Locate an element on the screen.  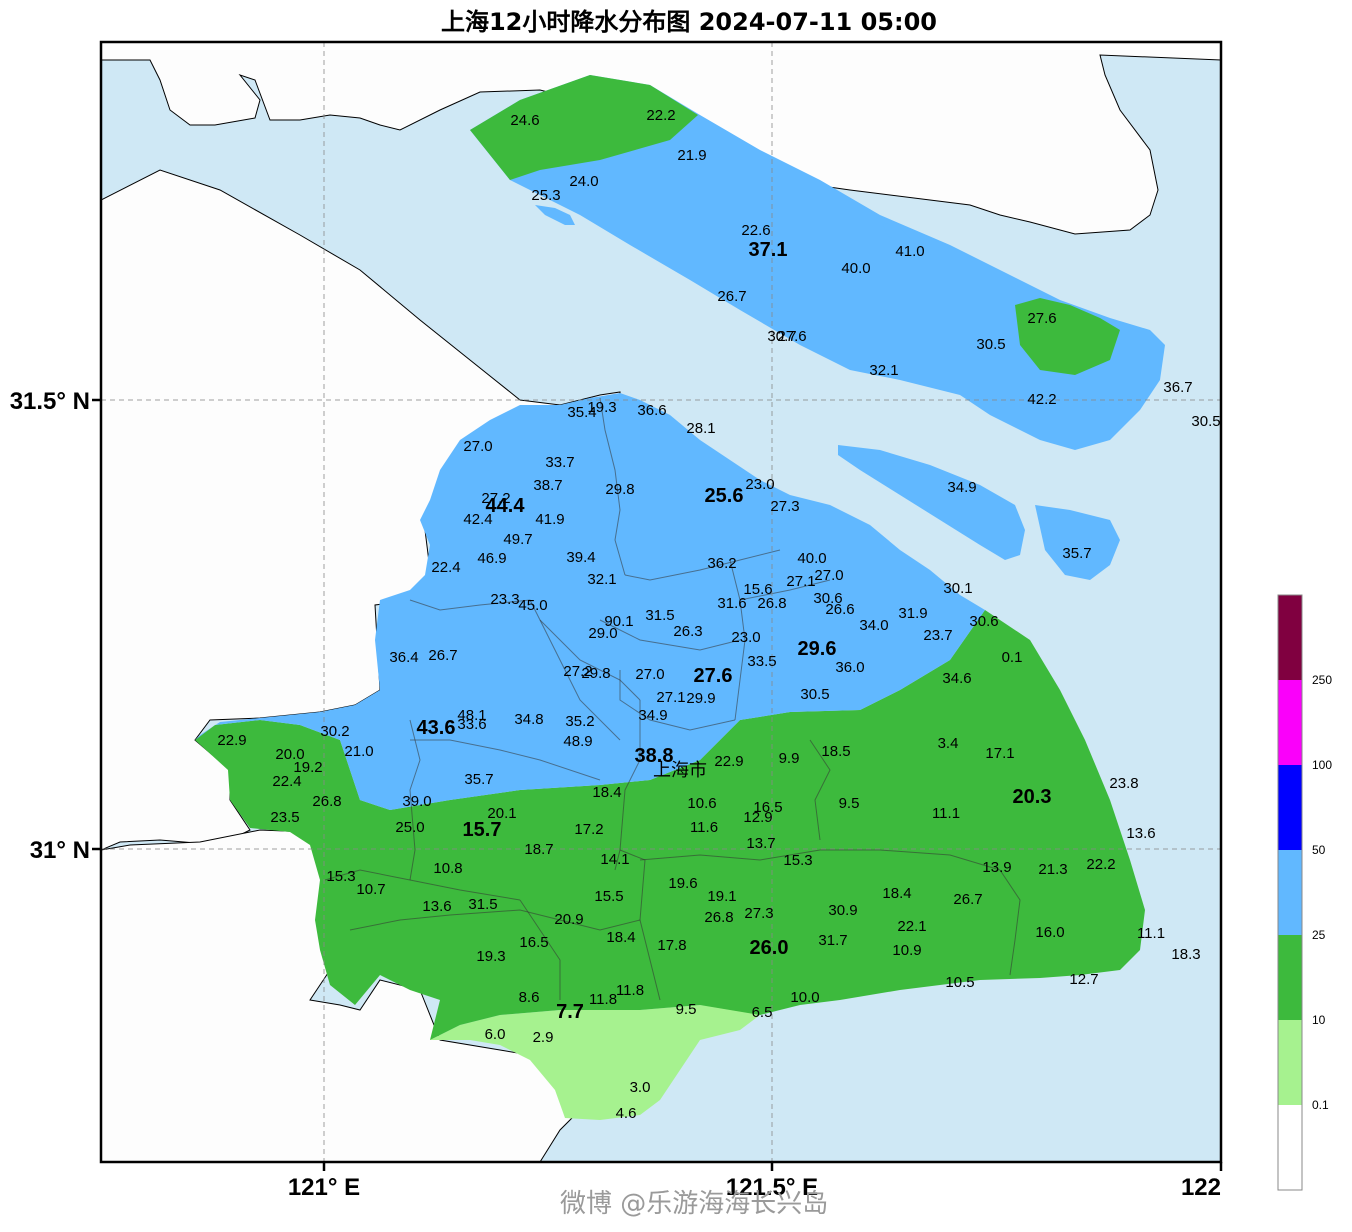
station-value: 31.5 is located at coordinates (659, 615).